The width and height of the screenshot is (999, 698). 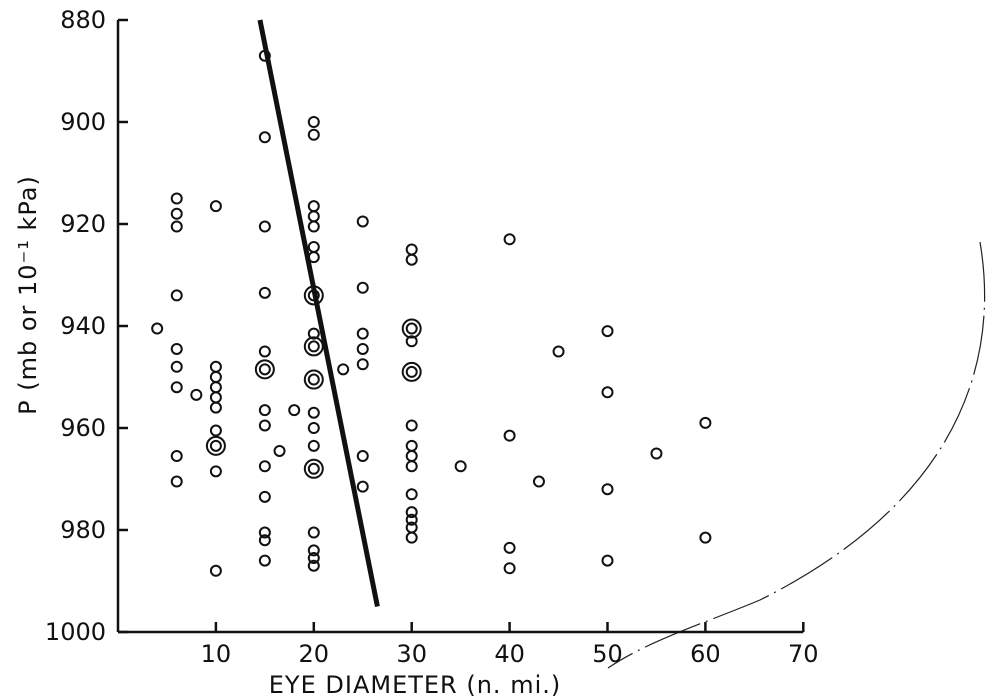 I want to click on y-tick-label: 980, so click(x=83, y=530).